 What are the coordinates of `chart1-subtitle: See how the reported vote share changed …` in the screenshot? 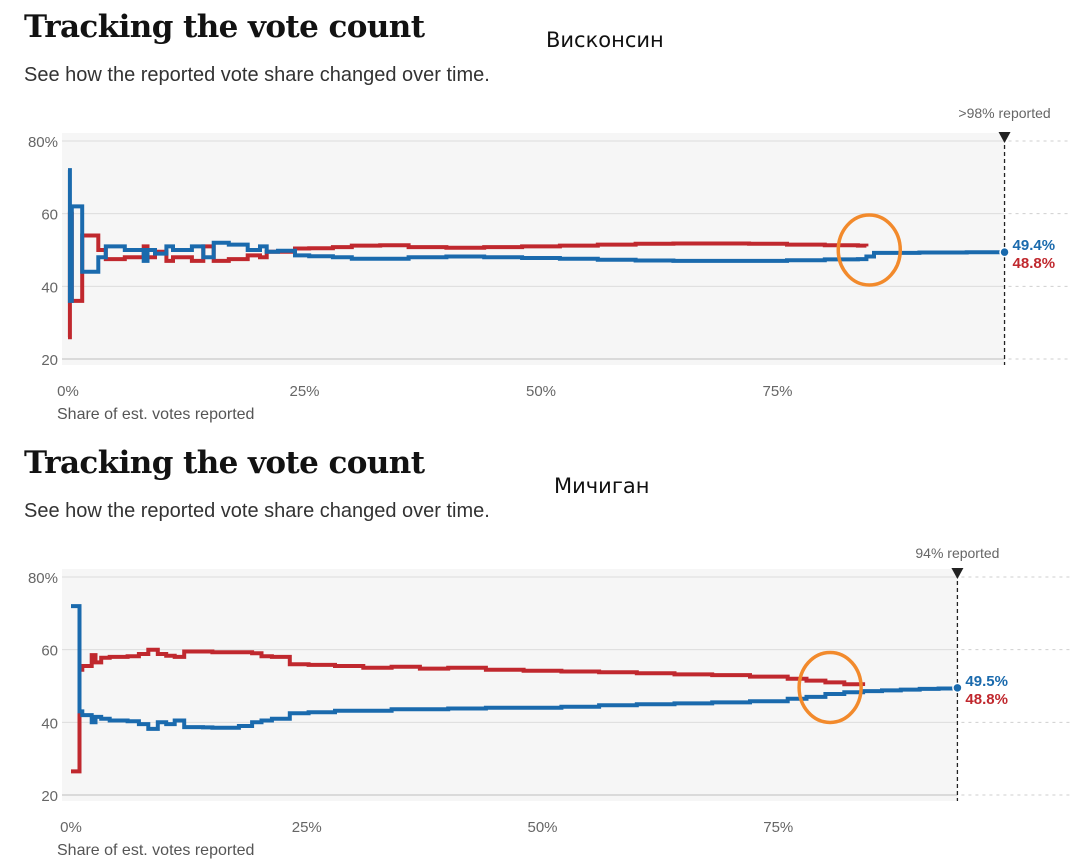 It's located at (257, 75).